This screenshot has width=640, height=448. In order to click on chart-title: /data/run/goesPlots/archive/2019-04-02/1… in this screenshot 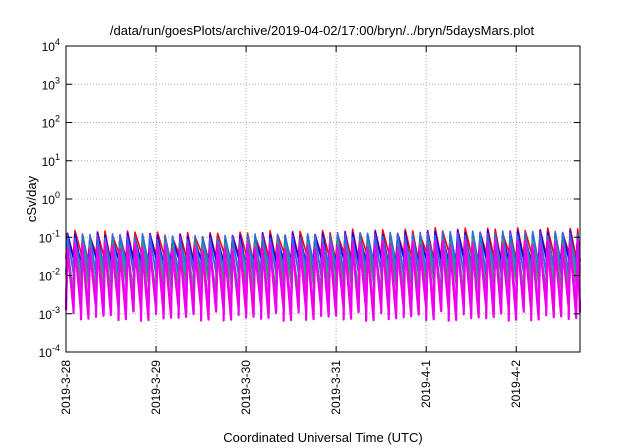, I will do `click(322, 30)`.